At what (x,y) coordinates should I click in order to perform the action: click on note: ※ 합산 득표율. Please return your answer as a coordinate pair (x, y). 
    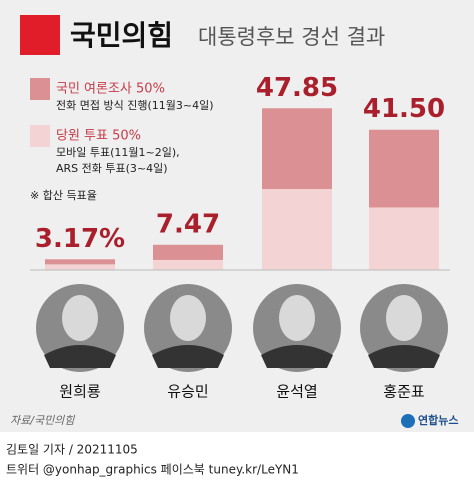
    Looking at the image, I should click on (63, 195).